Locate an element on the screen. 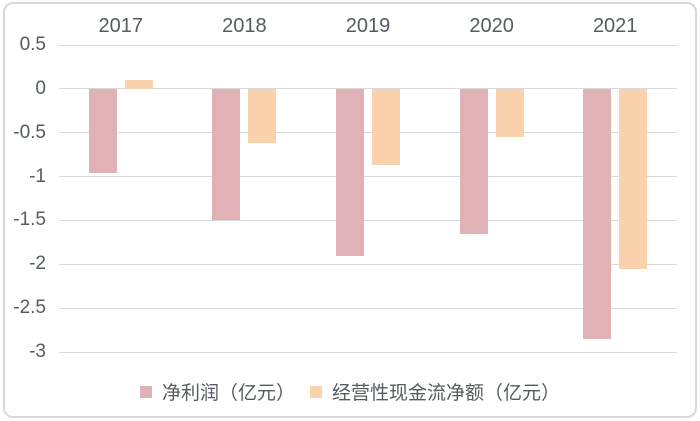  category-label-2021: 2021 is located at coordinates (615, 26).